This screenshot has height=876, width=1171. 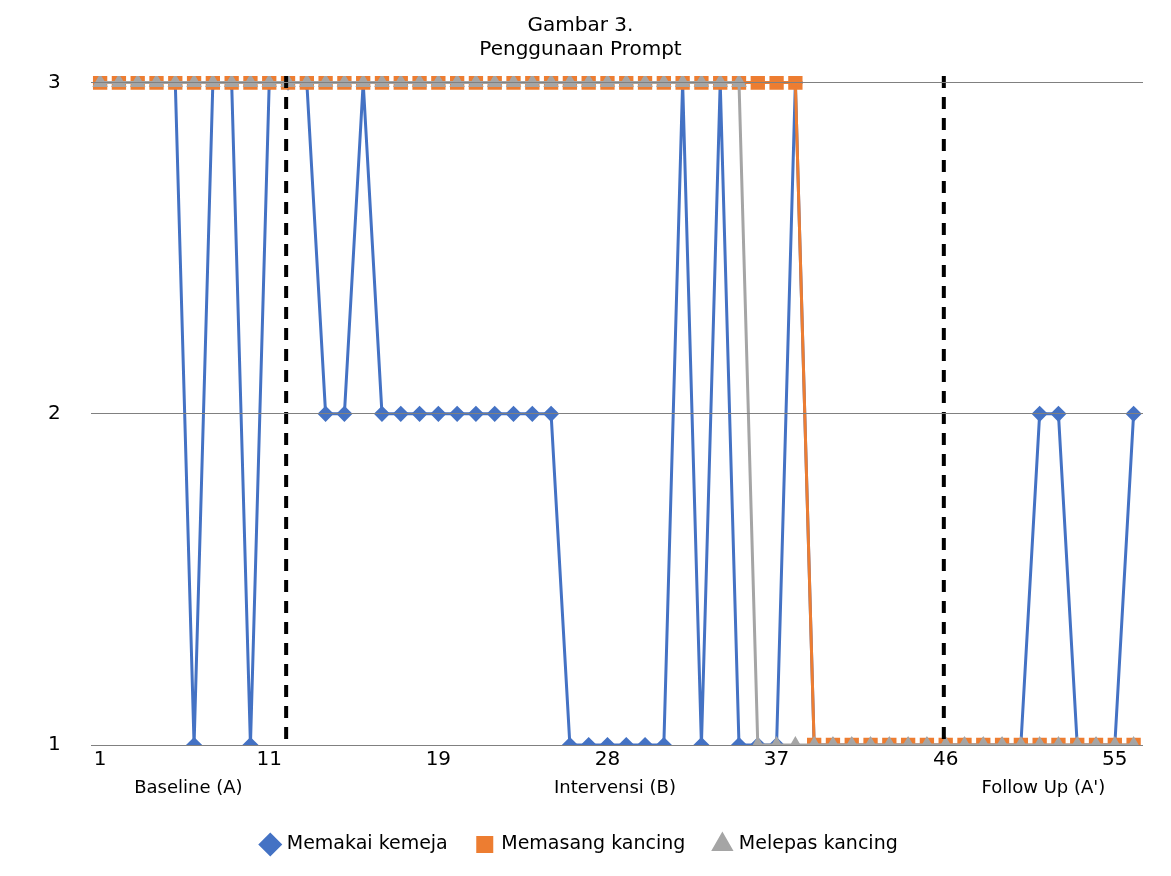 I want to click on x-tick-label: 37, so click(x=776, y=758).